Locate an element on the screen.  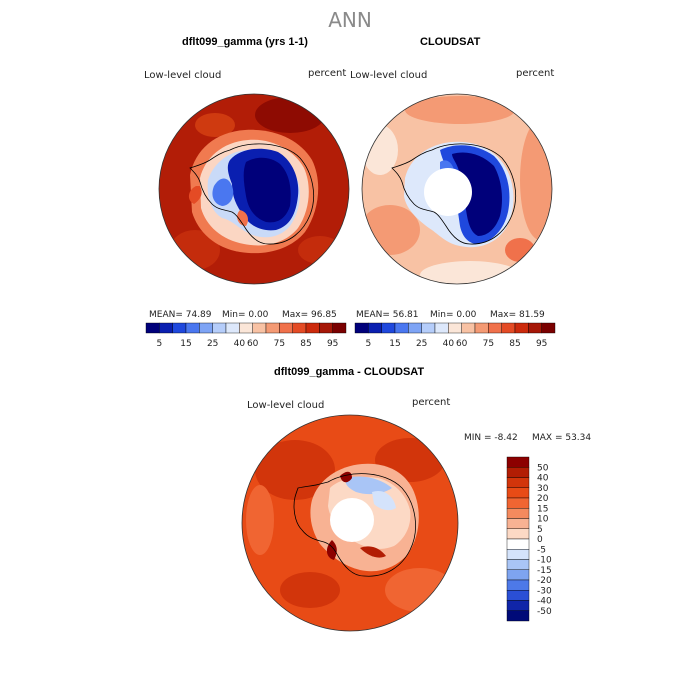
colorbar-tick-label: -5 is located at coordinates (541, 550).